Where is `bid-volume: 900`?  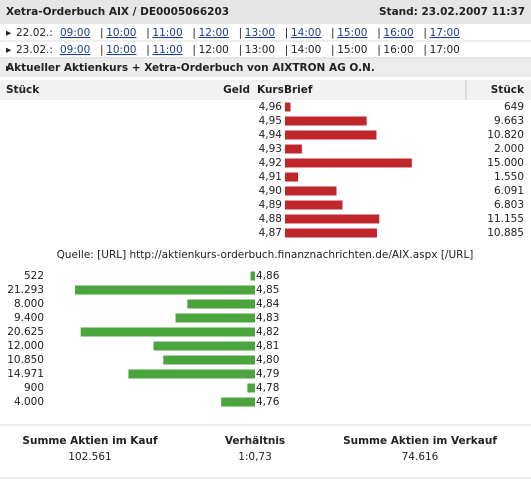 bid-volume: 900 is located at coordinates (34, 388).